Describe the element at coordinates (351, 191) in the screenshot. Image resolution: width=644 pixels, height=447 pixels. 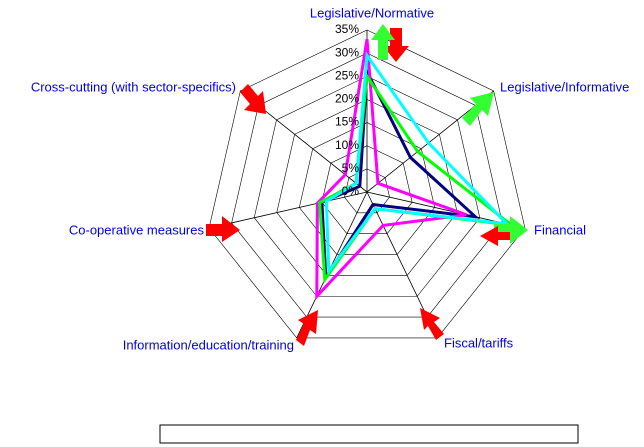
I see `r-tick-label: 0%` at that location.